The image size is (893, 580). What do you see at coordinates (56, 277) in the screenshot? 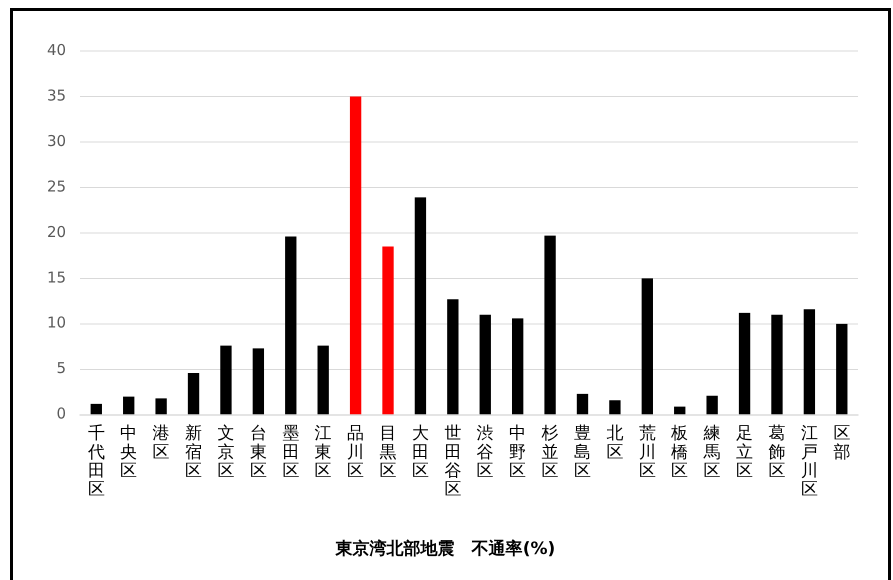
I see `y-tick-label: 15` at bounding box center [56, 277].